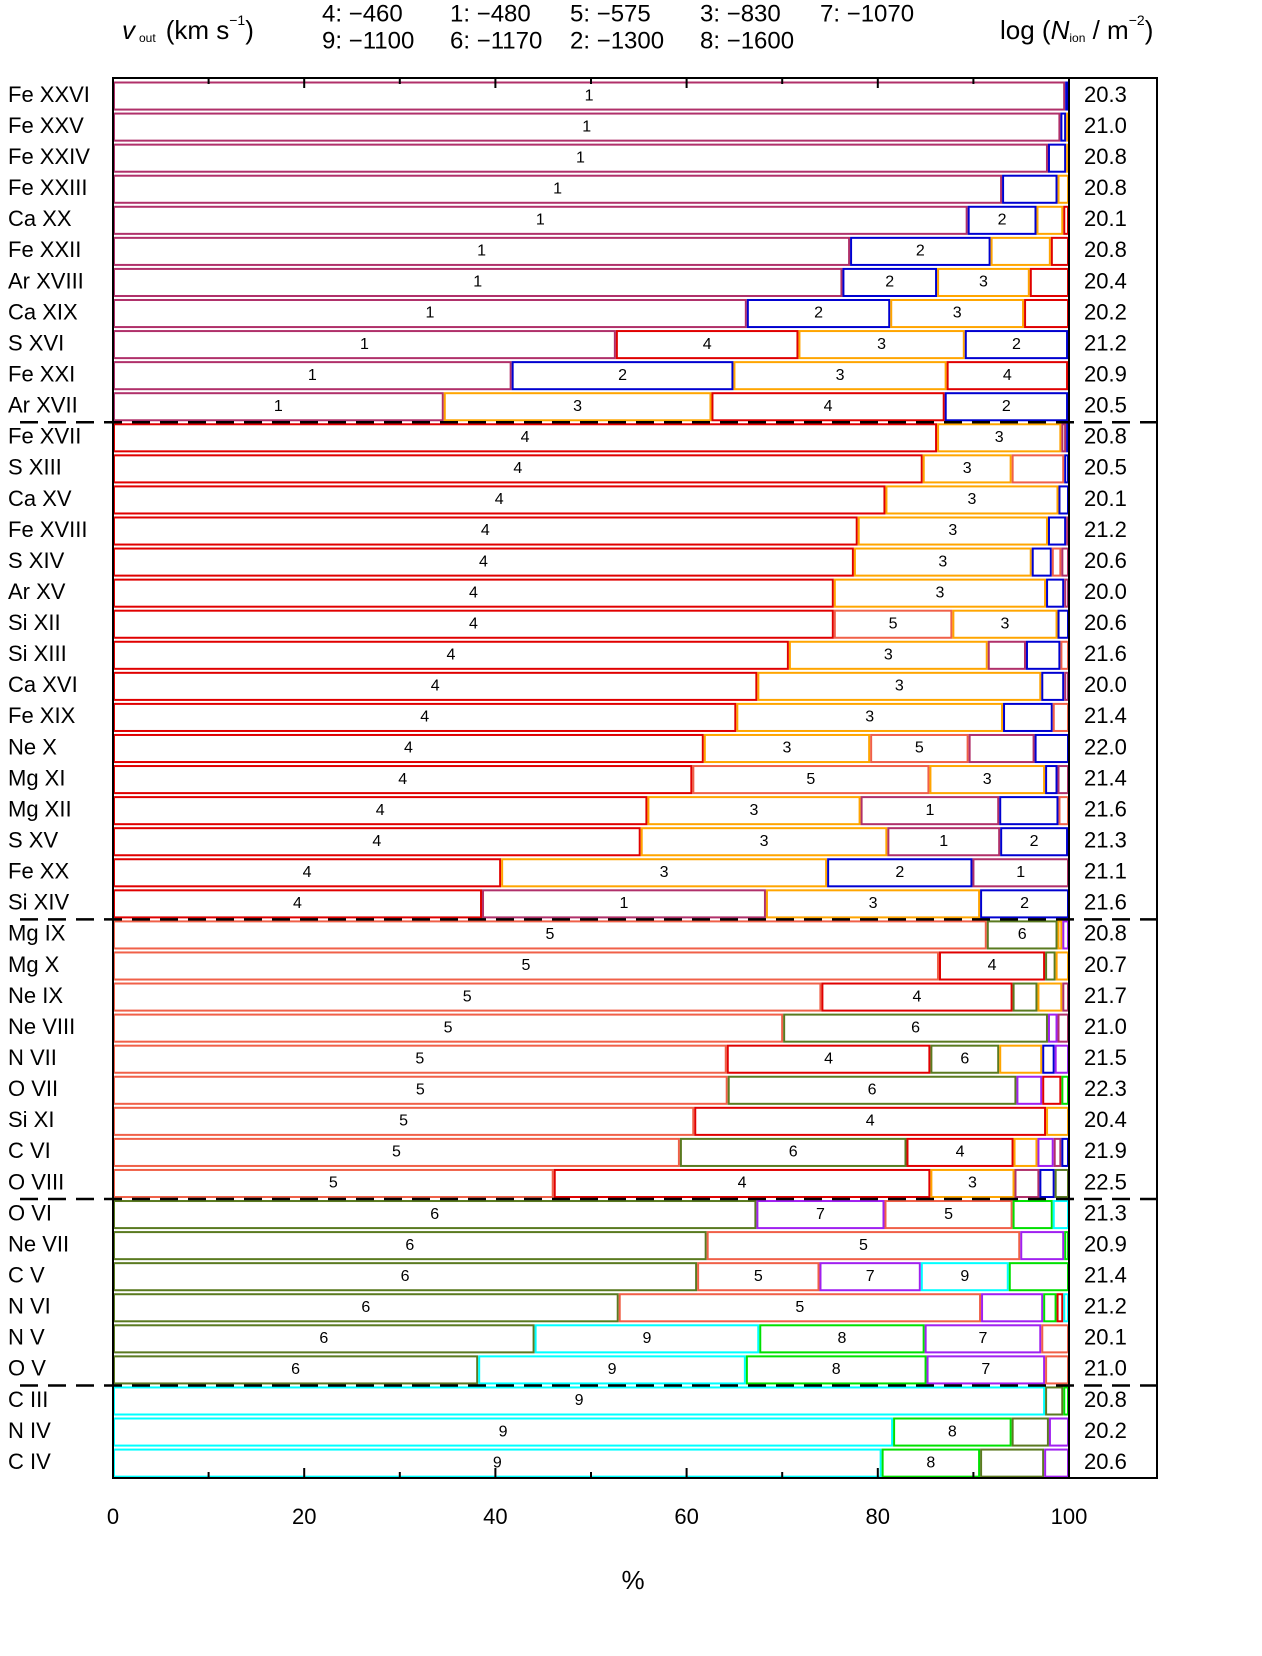 This screenshot has height=1656, width=1262. I want to click on ion-label: N VII, so click(32, 1057).